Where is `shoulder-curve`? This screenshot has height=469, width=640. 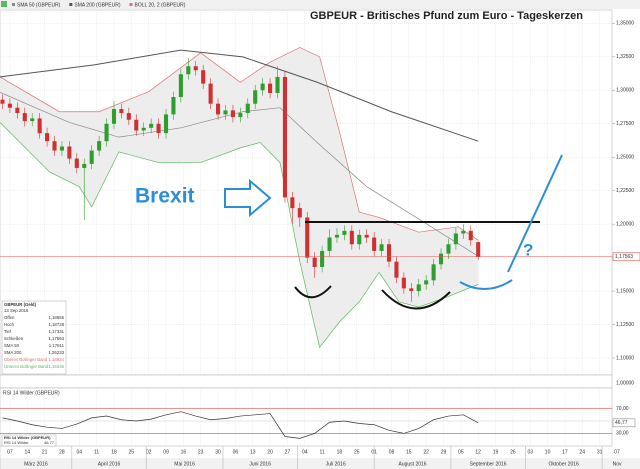 shoulder-curve is located at coordinates (313, 292).